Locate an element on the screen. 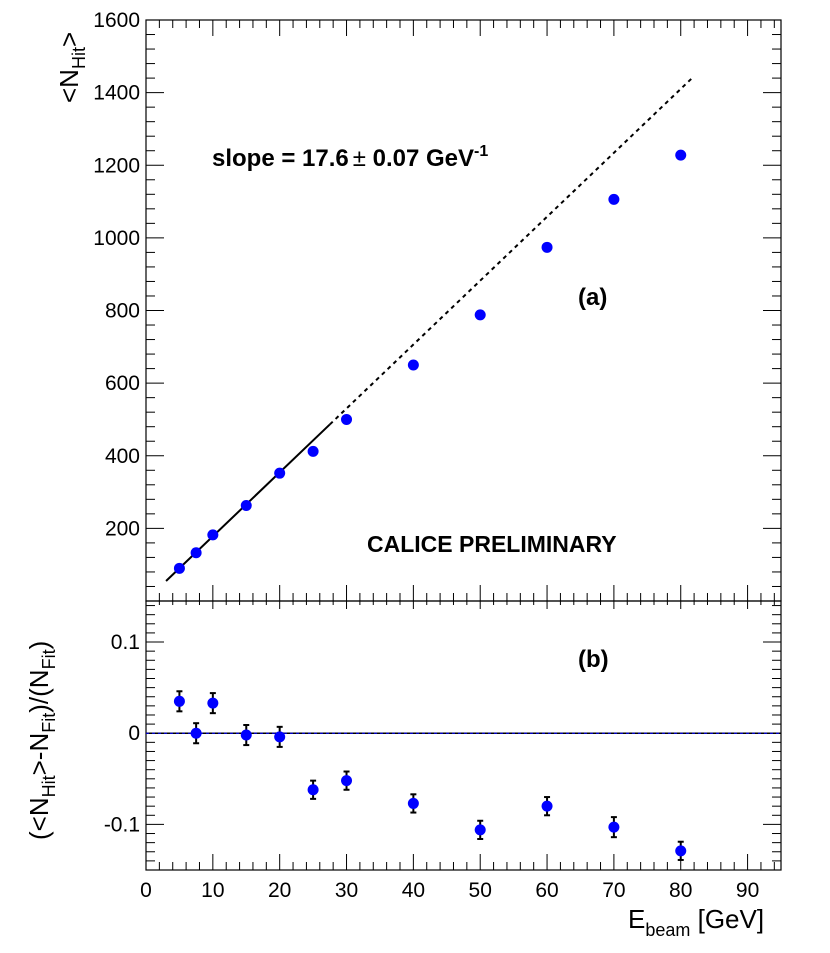 The width and height of the screenshot is (830, 953). x-title-unit: [GeV] is located at coordinates (727, 919).